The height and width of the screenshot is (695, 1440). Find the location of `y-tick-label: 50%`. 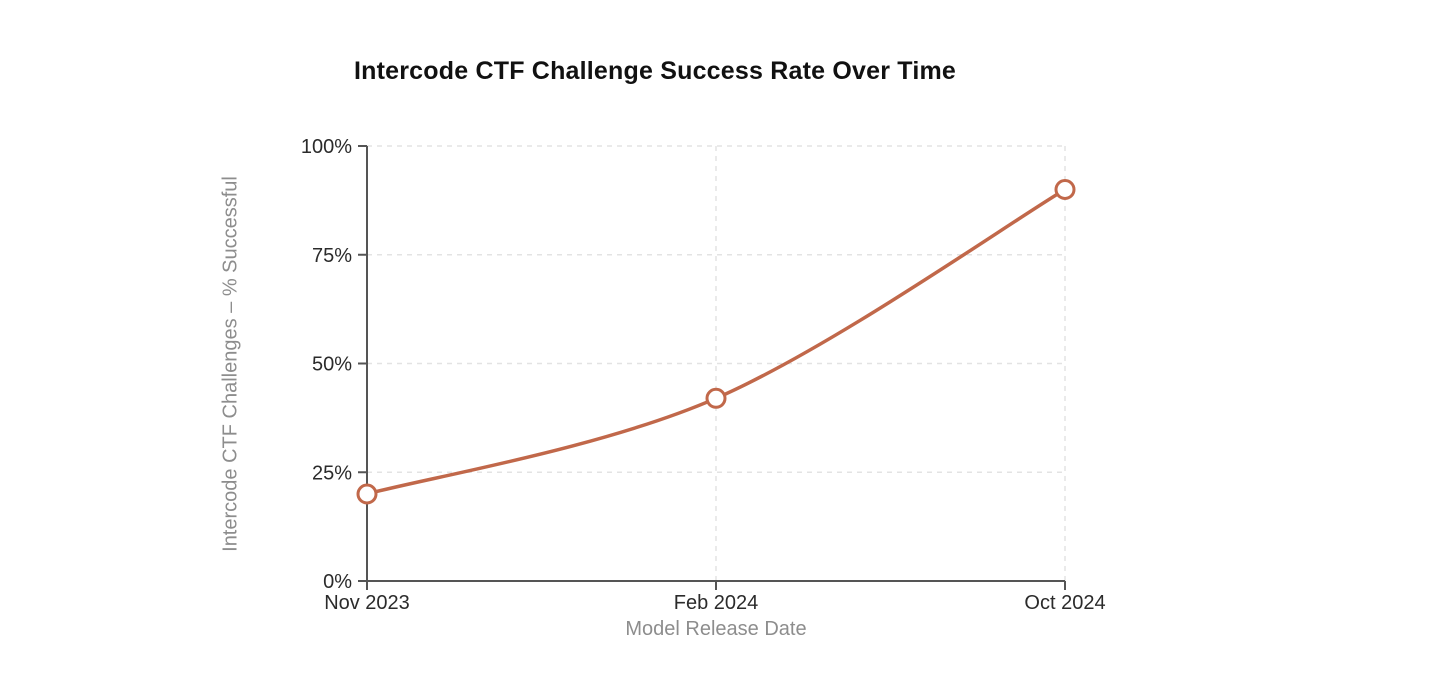

y-tick-label: 50% is located at coordinates (332, 365).